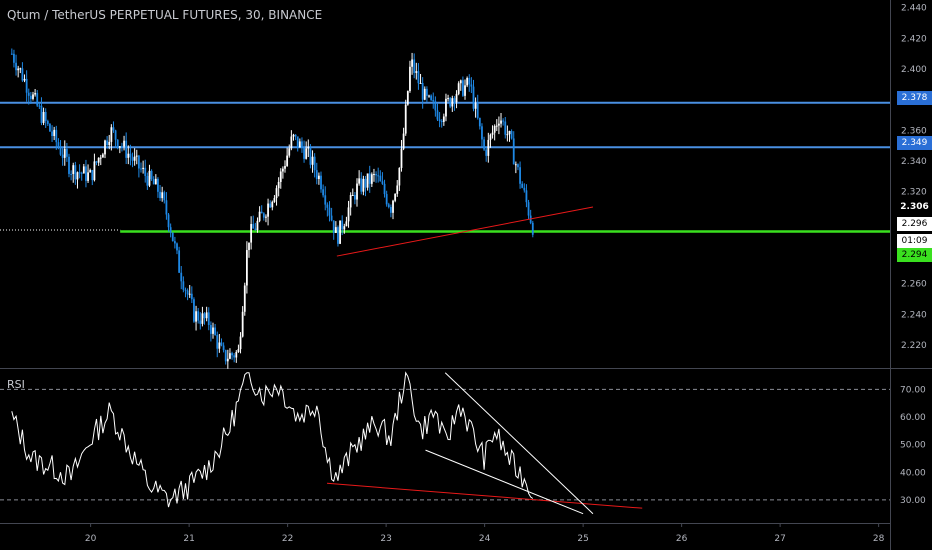 The image size is (932, 550). Describe the element at coordinates (484, 495) in the screenshot. I see `rsi-trend-line-red` at that location.